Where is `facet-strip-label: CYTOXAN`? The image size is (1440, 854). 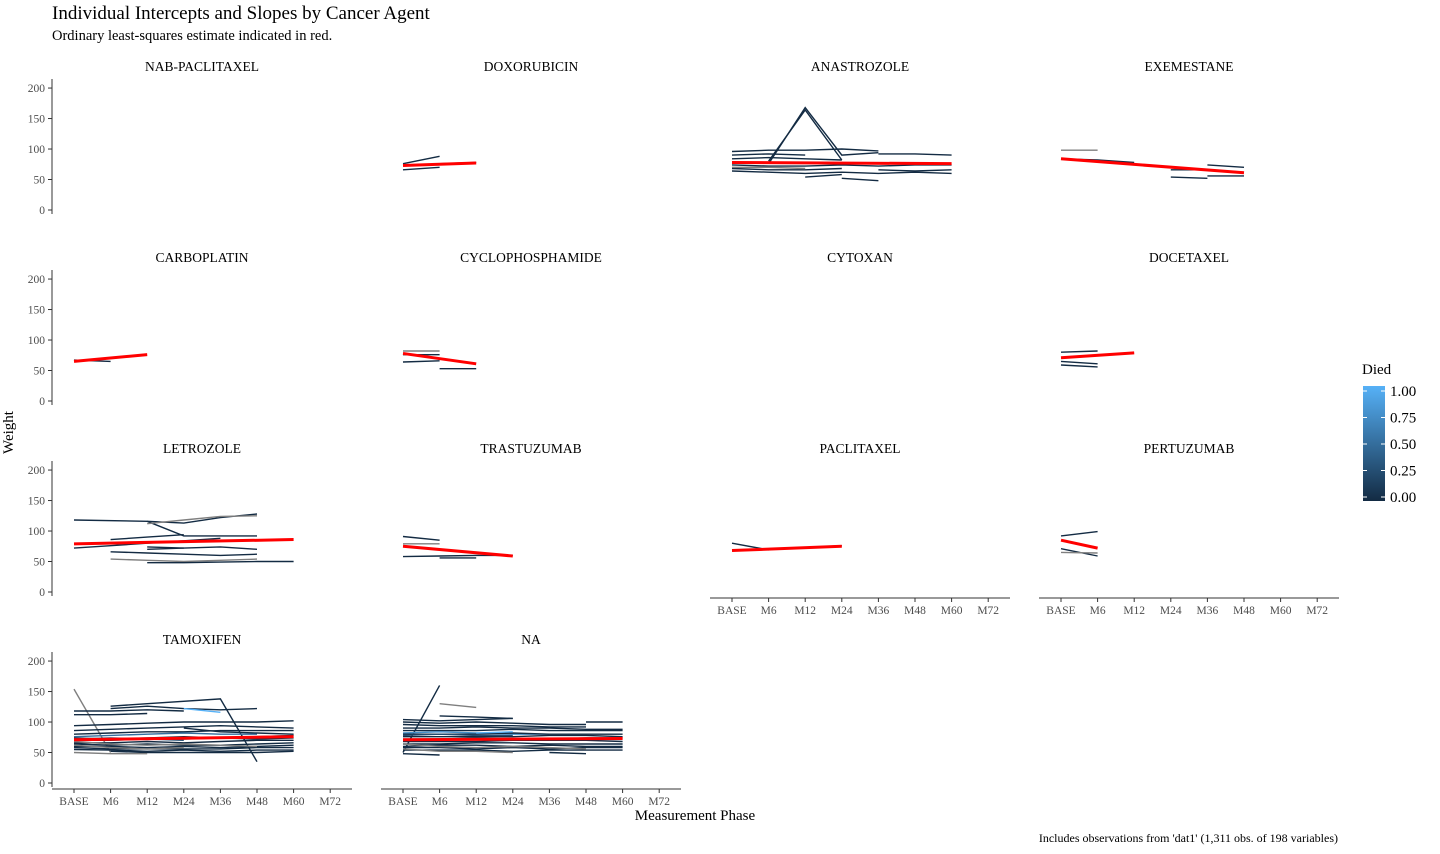
facet-strip-label: CYTOXAN is located at coordinates (860, 257).